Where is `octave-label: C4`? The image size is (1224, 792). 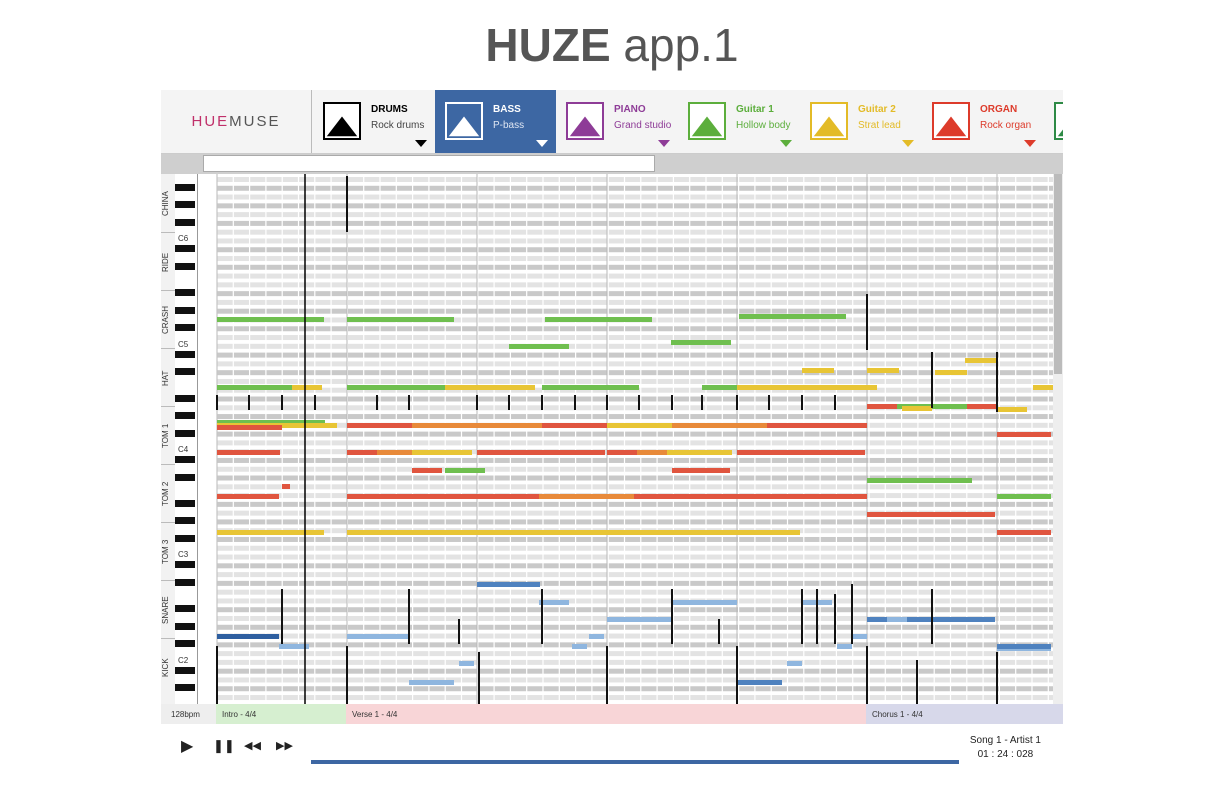
octave-label: C4 is located at coordinates (183, 450).